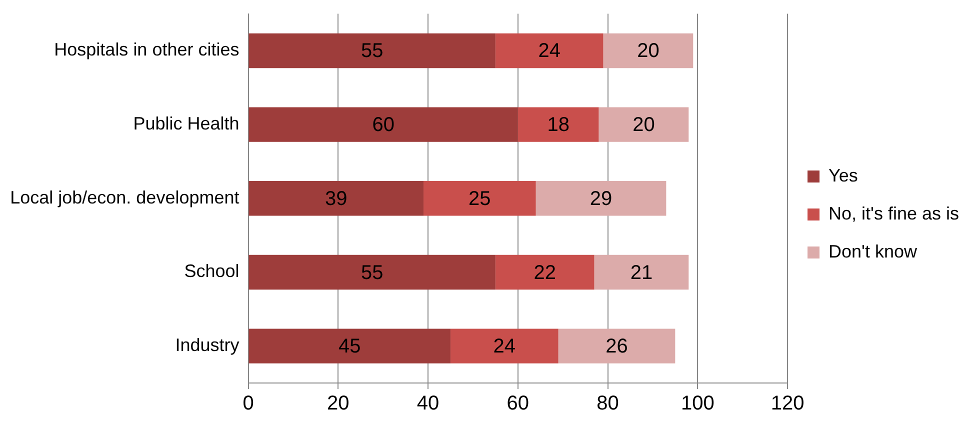 The image size is (971, 425). I want to click on data-label: 60, so click(383, 125).